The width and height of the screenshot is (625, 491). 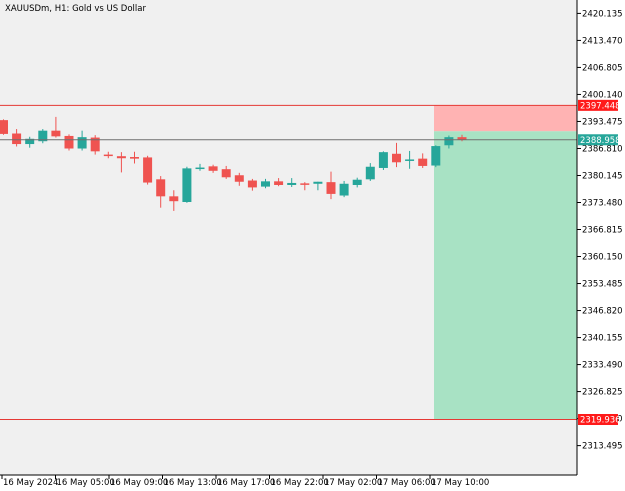 I want to click on take-profit-price-tag-bg, so click(x=598, y=420).